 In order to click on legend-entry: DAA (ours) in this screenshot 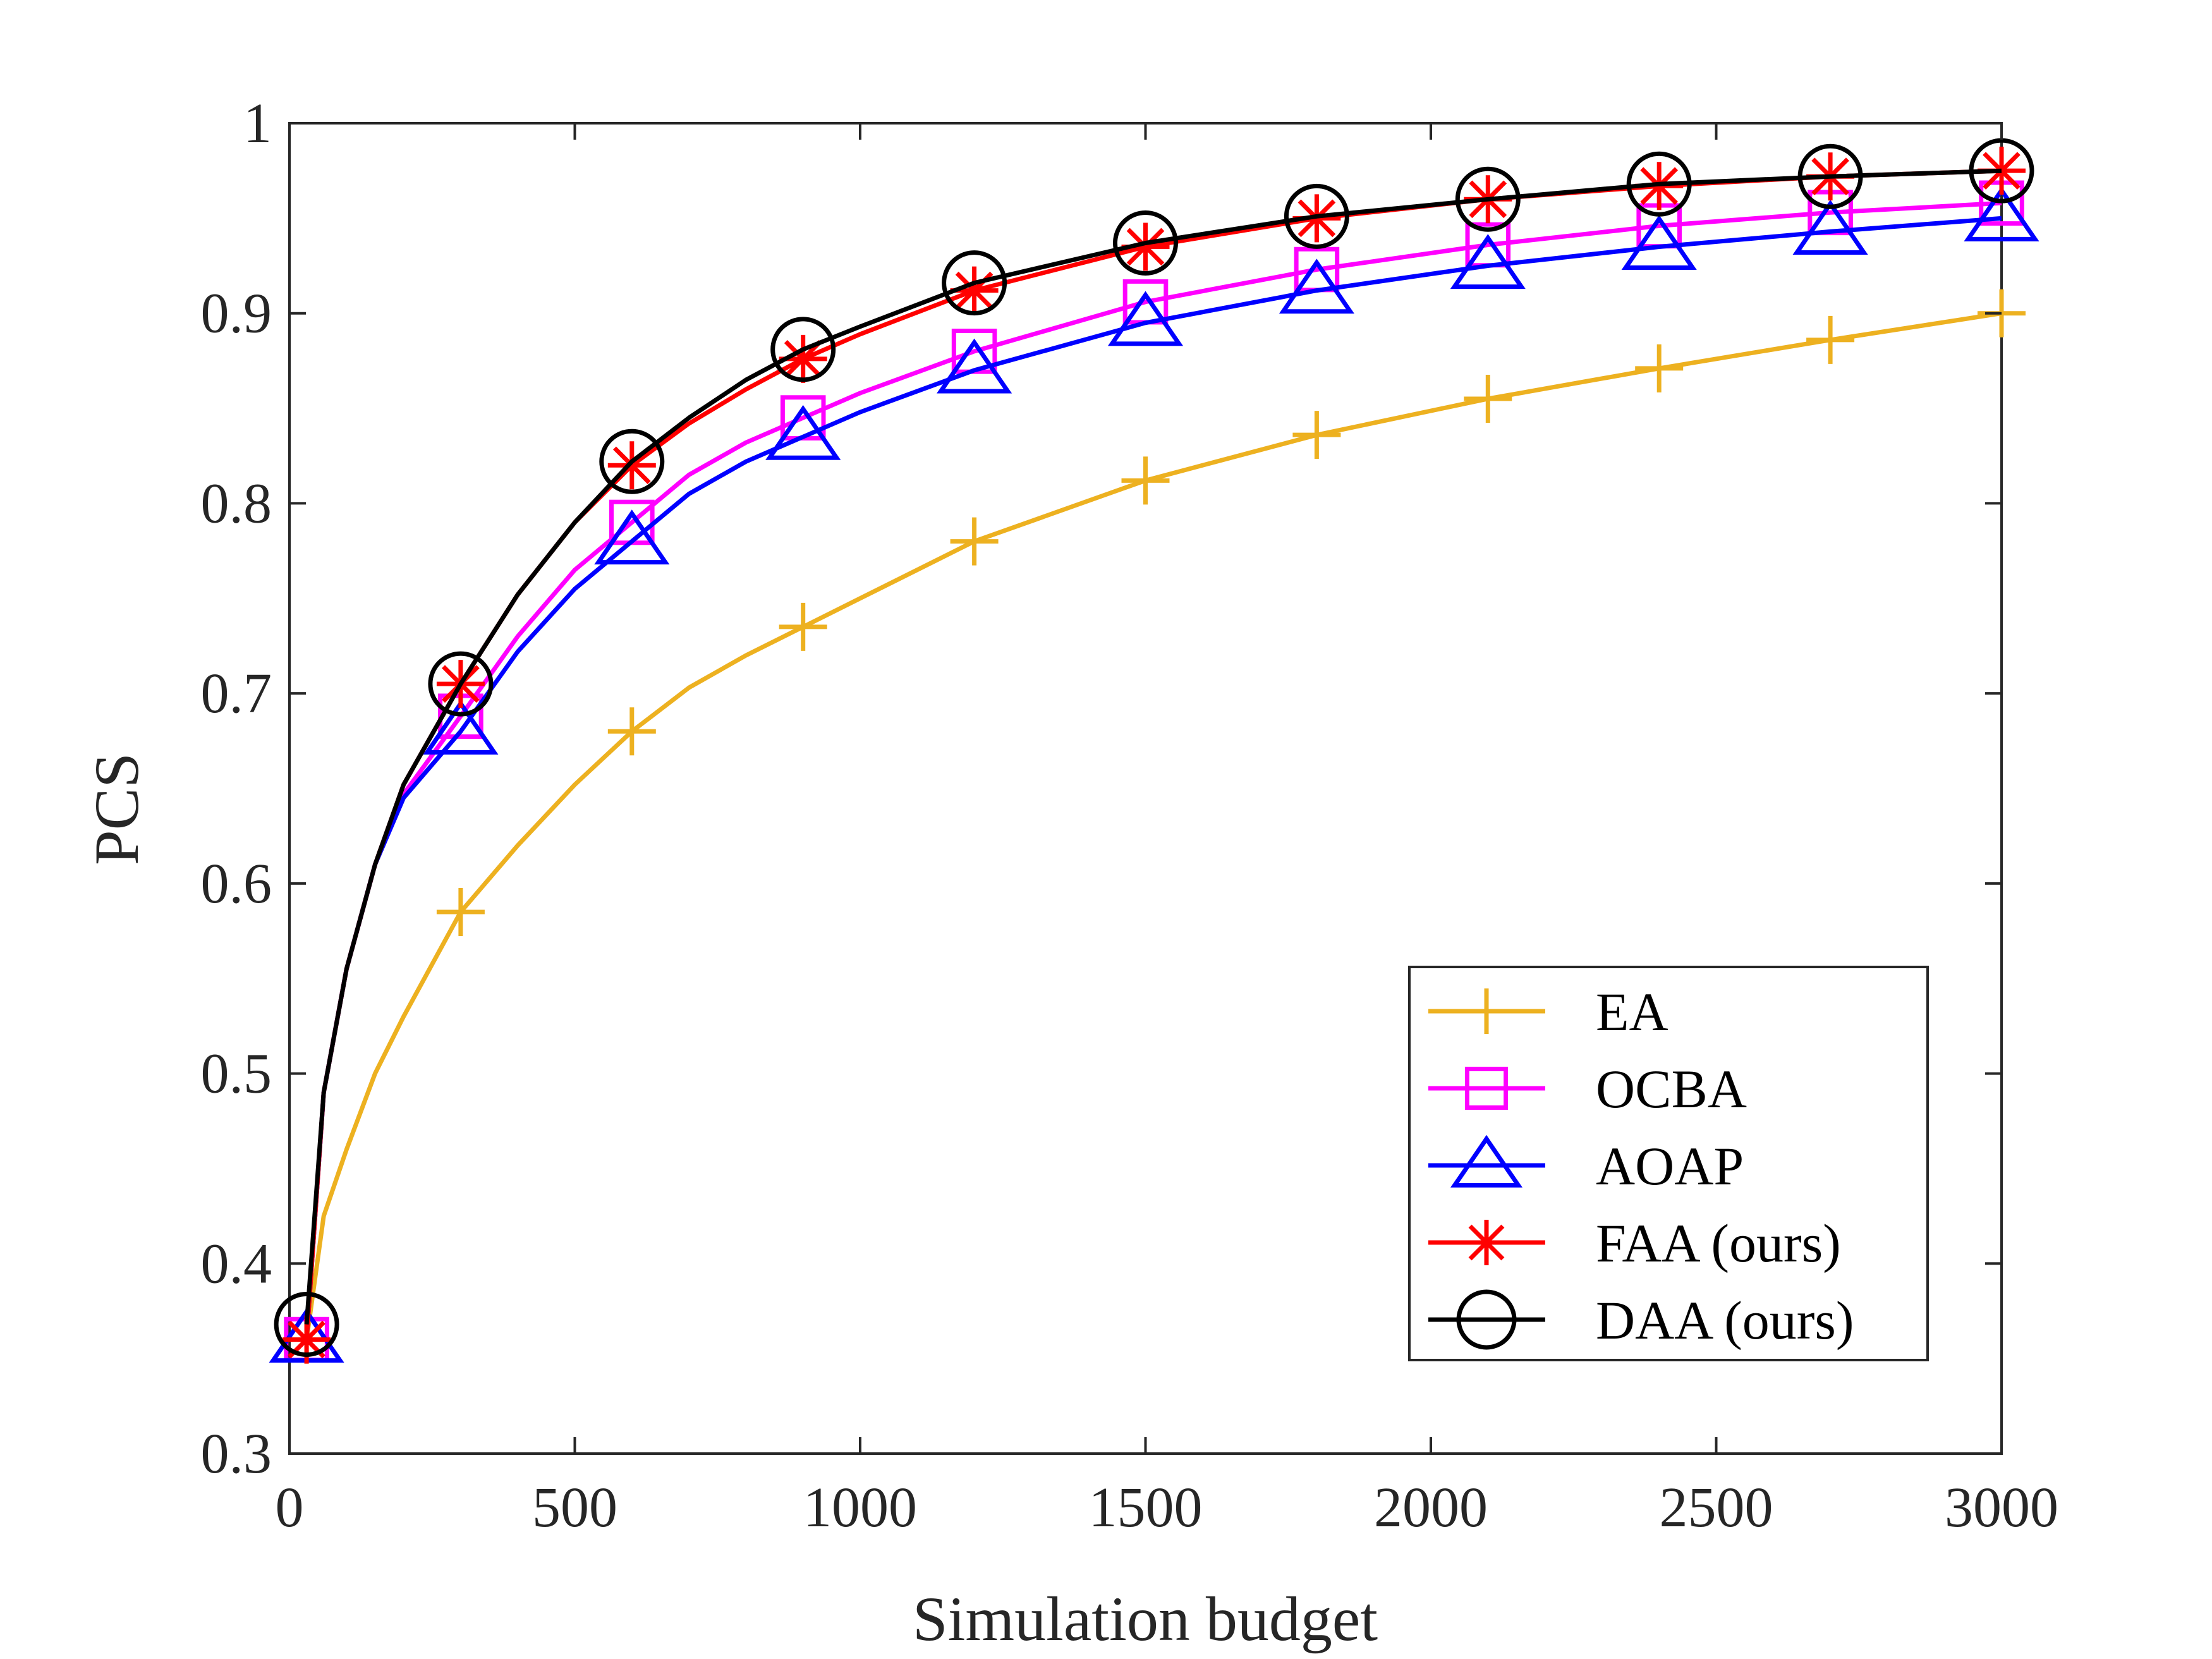, I will do `click(1641, 1320)`.